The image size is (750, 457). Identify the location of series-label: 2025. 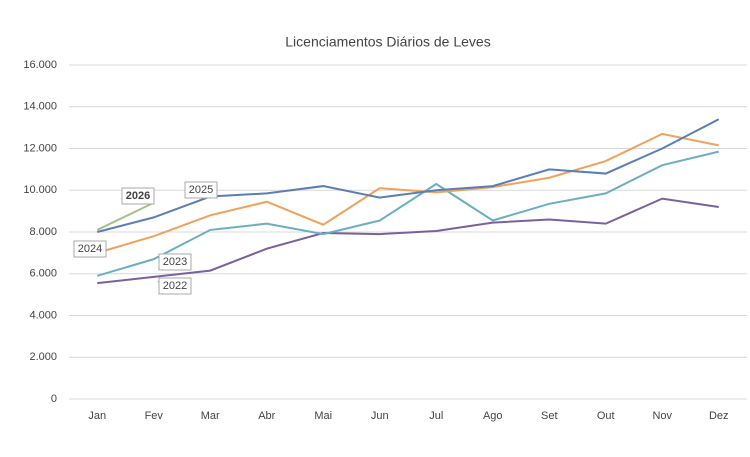
(201, 190).